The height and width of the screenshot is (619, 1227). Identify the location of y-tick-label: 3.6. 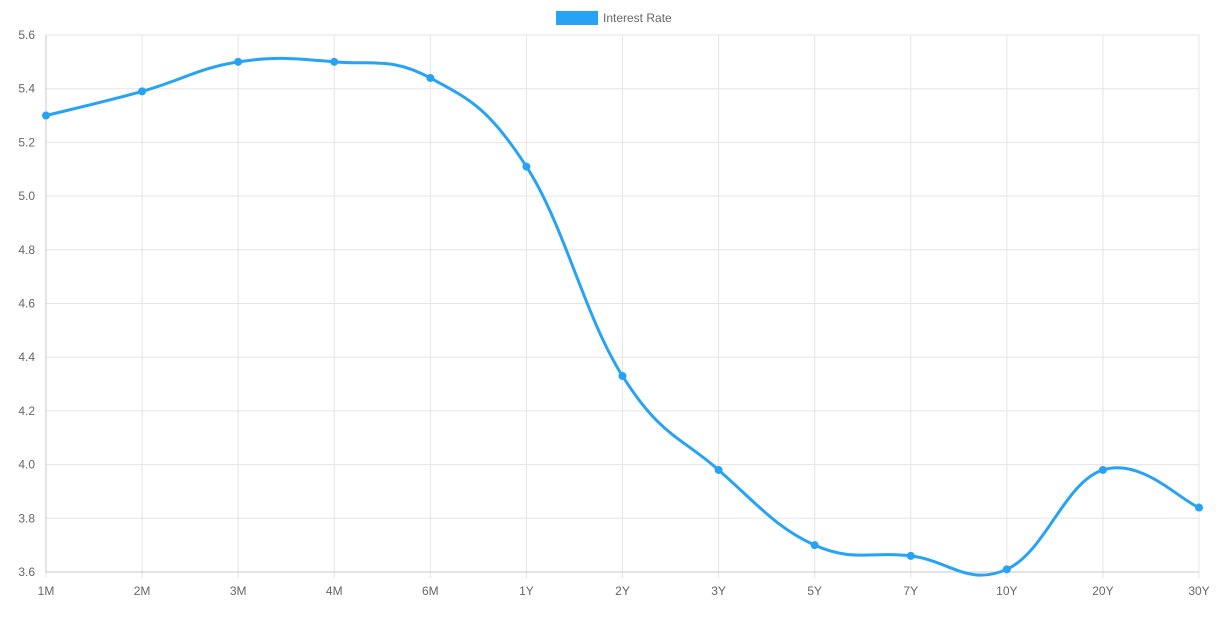
(26, 572).